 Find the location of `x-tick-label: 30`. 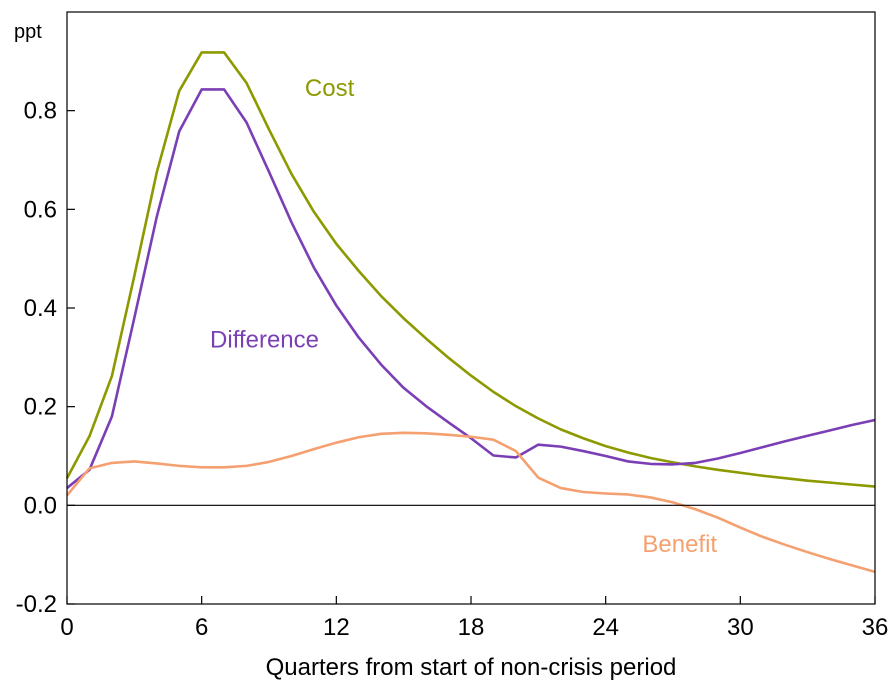

x-tick-label: 30 is located at coordinates (740, 627).